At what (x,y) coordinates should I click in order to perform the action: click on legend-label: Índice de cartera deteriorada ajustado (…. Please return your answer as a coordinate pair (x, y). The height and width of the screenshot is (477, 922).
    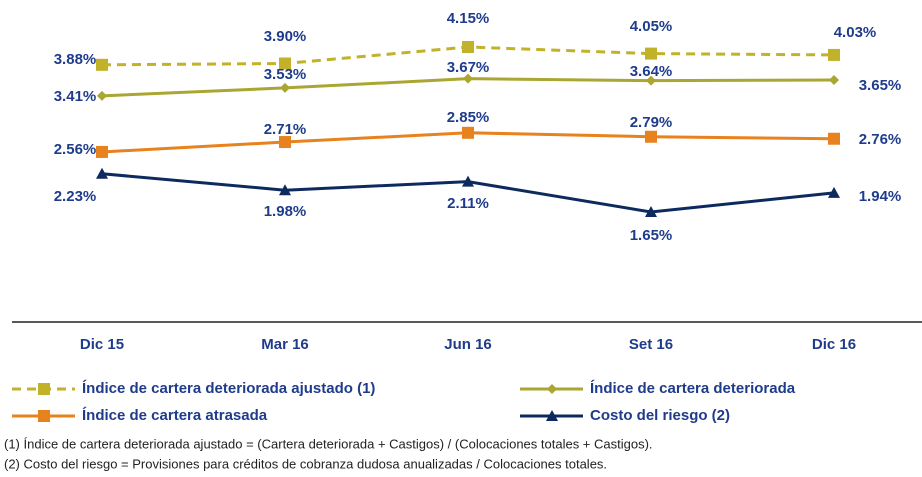
    Looking at the image, I should click on (228, 388).